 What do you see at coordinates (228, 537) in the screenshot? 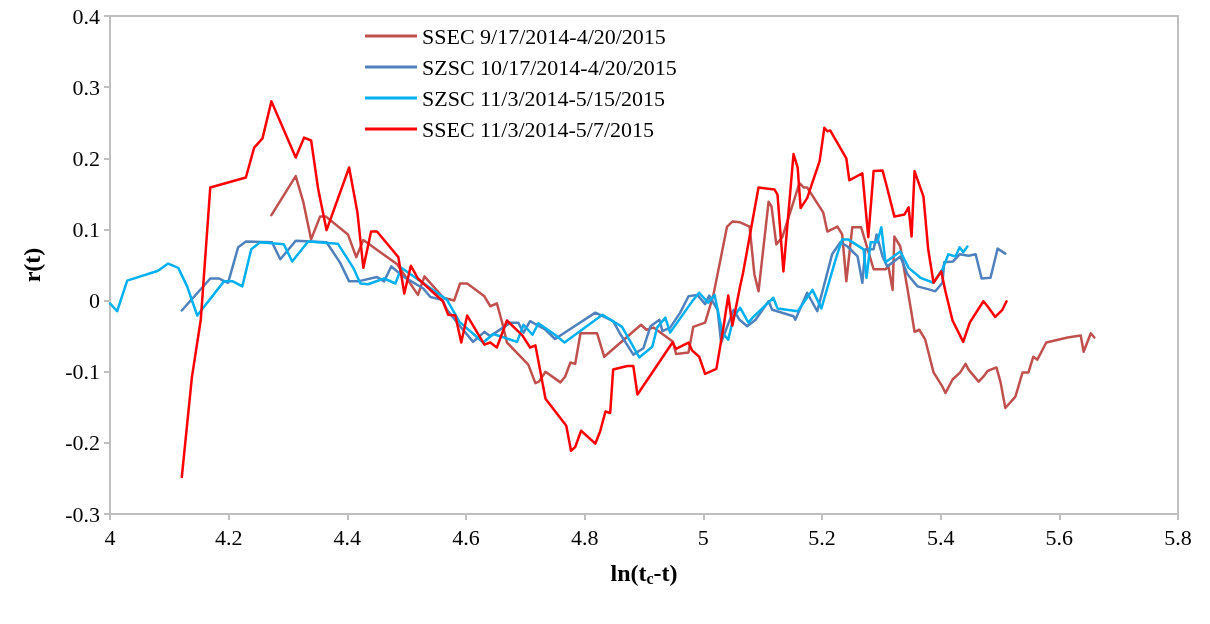
I see `x-tick-label: 4.2` at bounding box center [228, 537].